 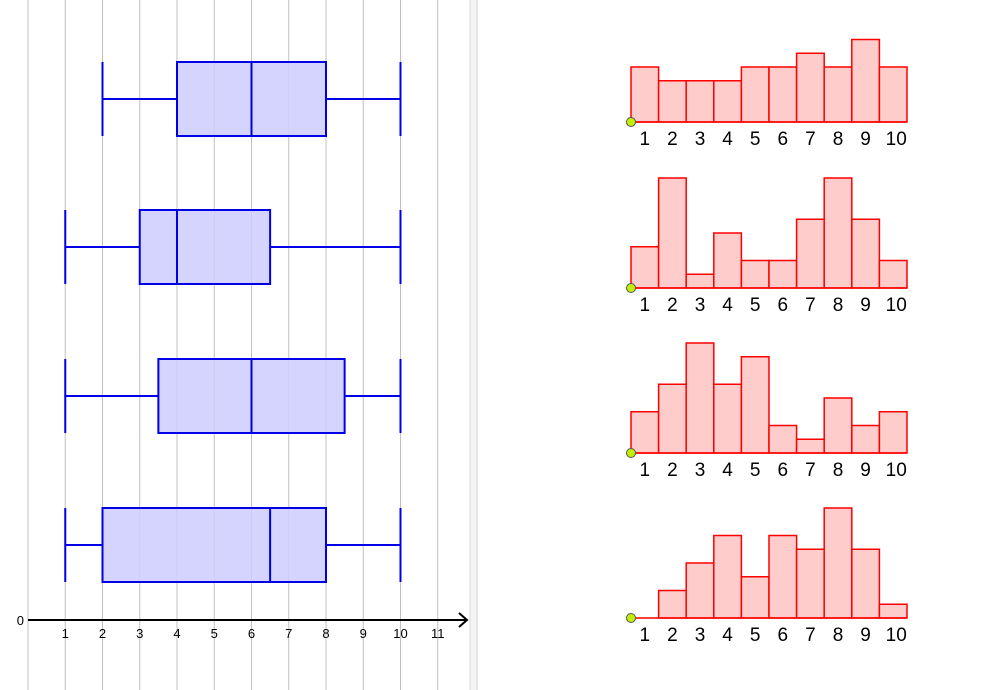 I want to click on tick-label: 1, so click(x=65, y=633).